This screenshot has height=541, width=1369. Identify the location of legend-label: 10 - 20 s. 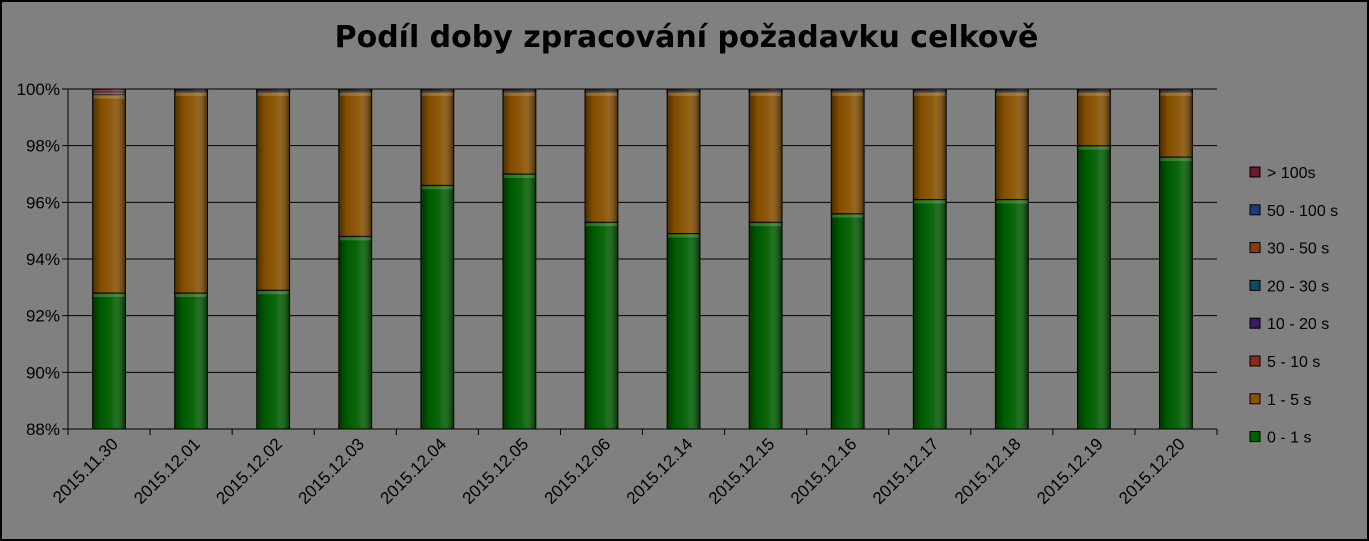
(1298, 324).